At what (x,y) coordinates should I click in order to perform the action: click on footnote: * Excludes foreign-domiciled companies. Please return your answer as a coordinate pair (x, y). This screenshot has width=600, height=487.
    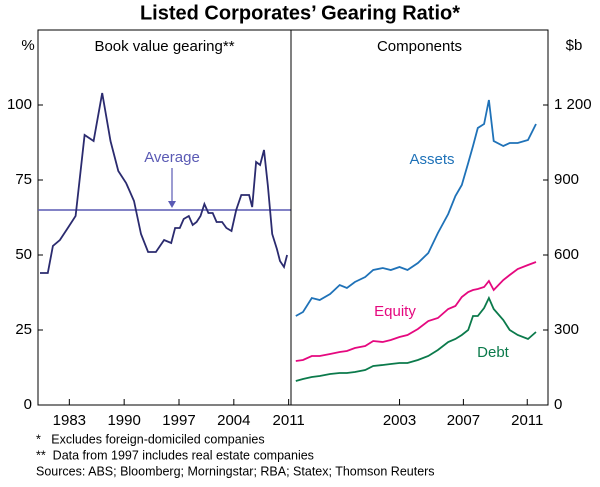
    Looking at the image, I should click on (150, 439).